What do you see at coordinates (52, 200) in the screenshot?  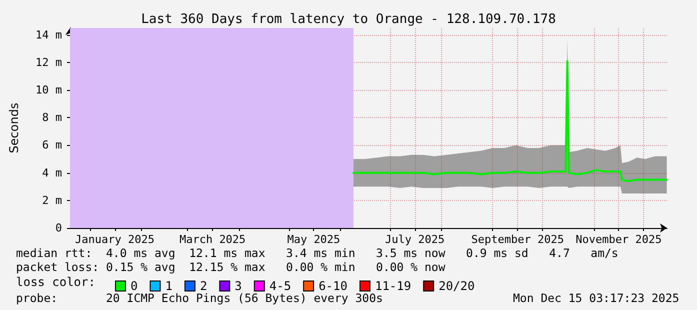 I see `y-tick-label: 2 m` at bounding box center [52, 200].